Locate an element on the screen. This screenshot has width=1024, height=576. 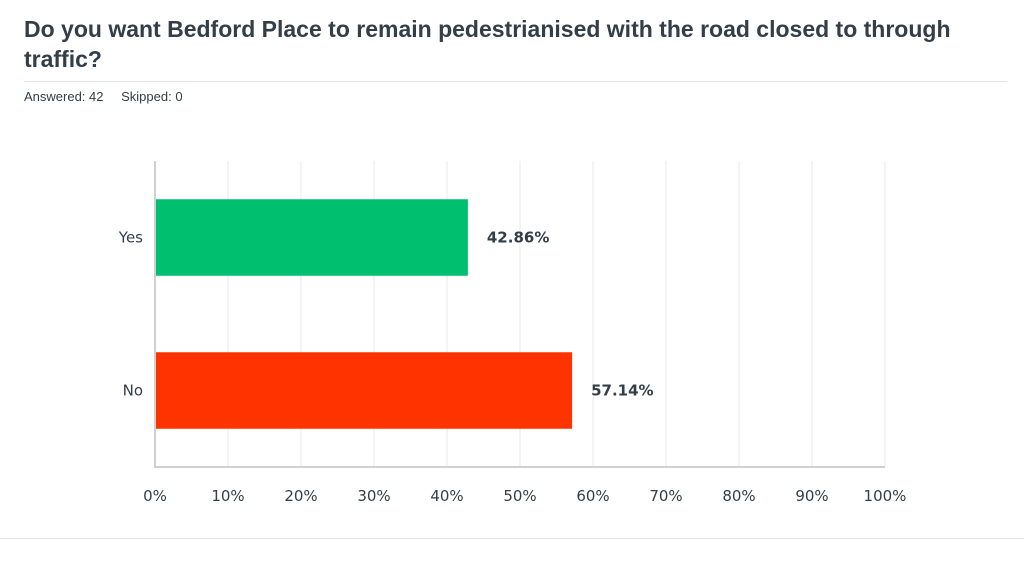
x-tick-label: 70% is located at coordinates (665, 496).